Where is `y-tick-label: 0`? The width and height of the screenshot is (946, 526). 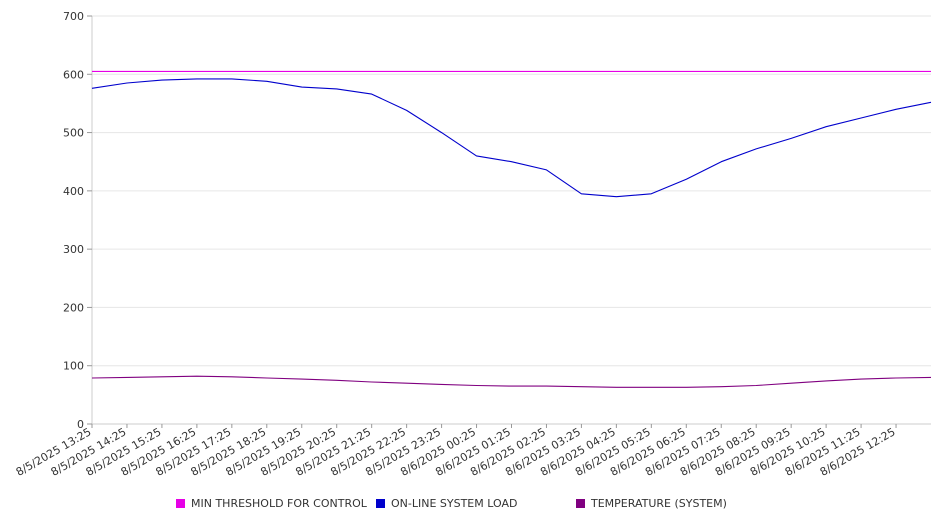 y-tick-label: 0 is located at coordinates (80, 424).